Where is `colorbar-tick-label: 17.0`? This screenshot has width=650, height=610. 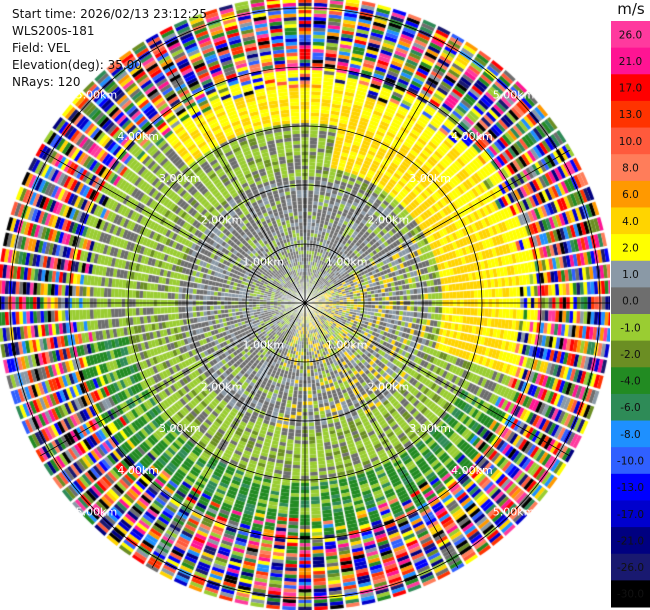
colorbar-tick-label: 17.0 is located at coordinates (630, 89).